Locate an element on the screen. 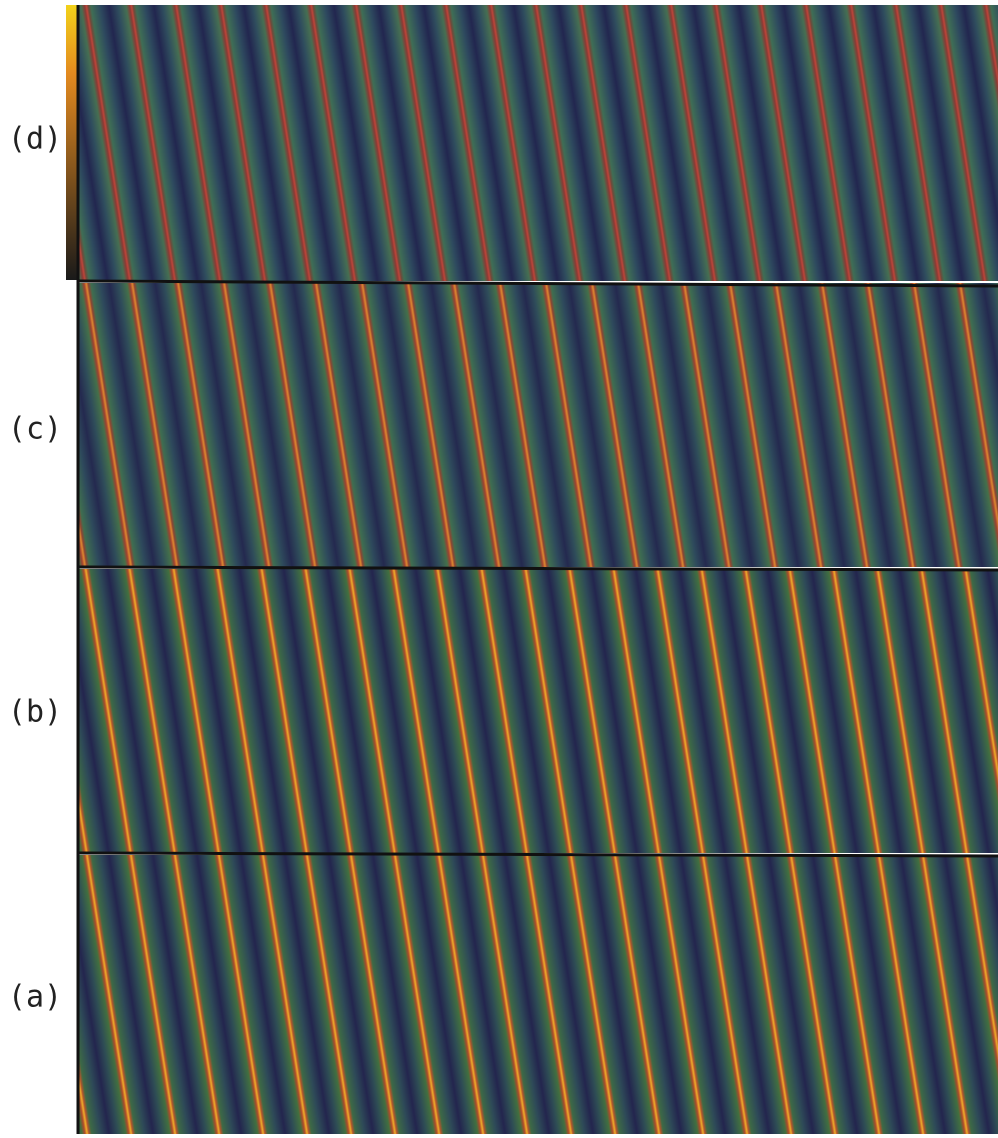 The width and height of the screenshot is (998, 1138). panel-label: (c) is located at coordinates (35, 429).